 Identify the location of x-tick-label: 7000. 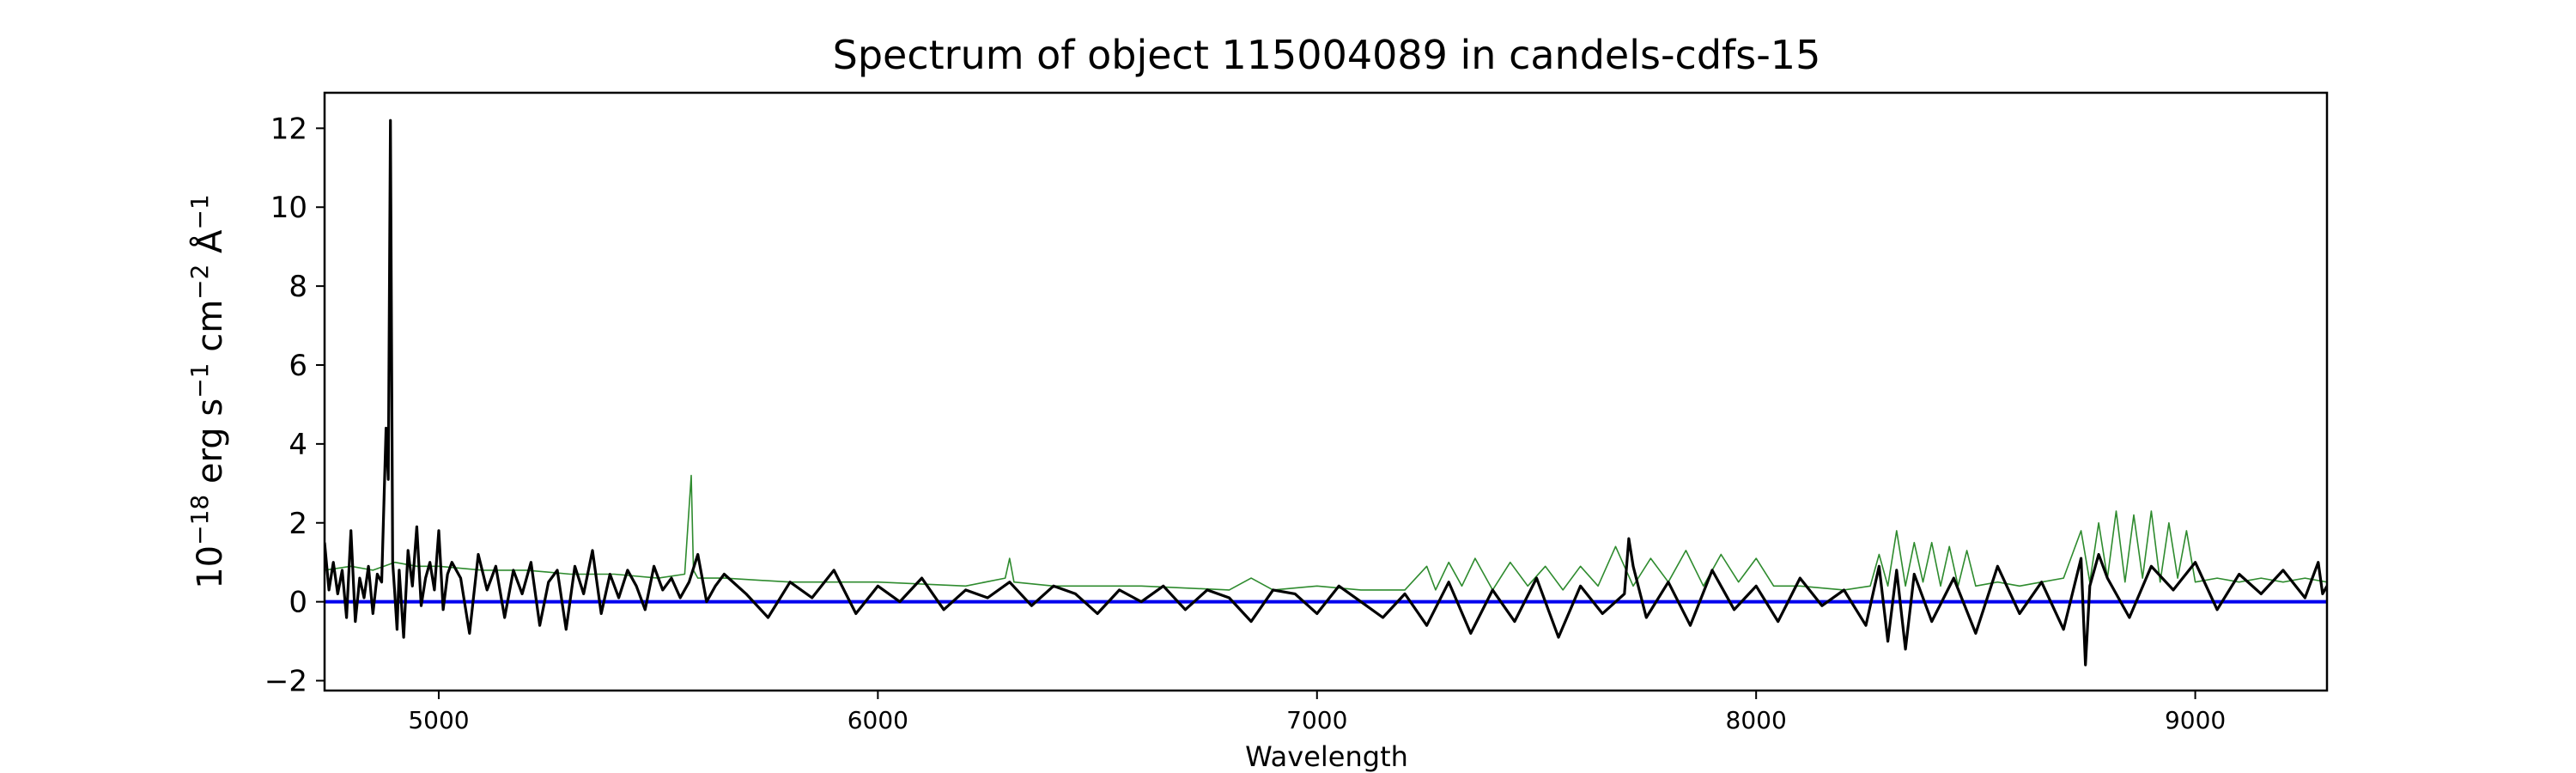
(1316, 720).